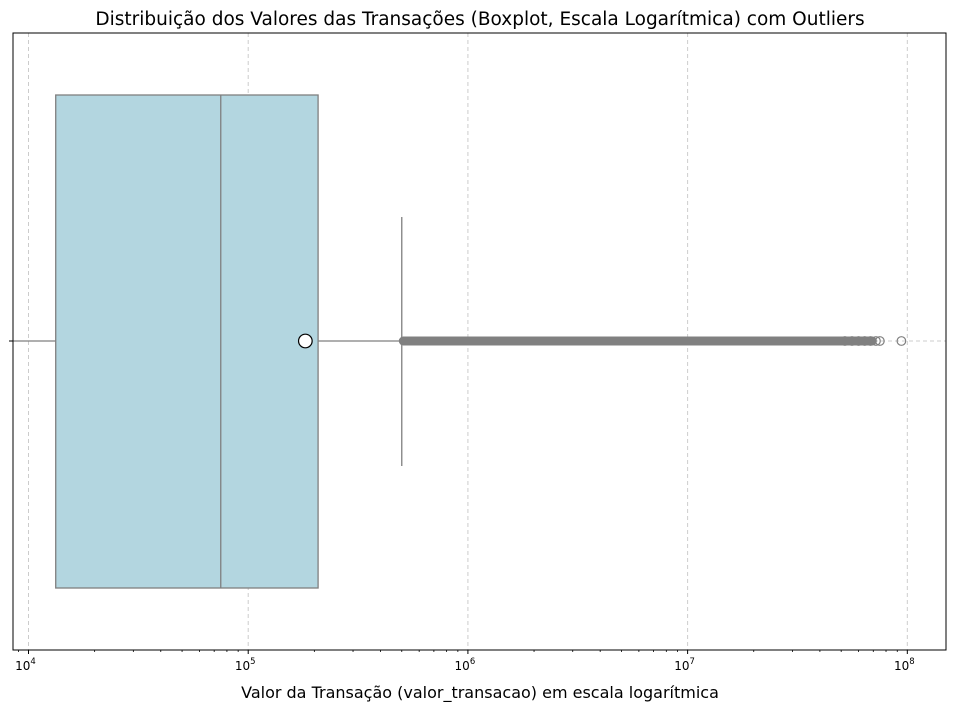 Image resolution: width=954 pixels, height=712 pixels. What do you see at coordinates (637, 341) in the screenshot?
I see `outlier-band` at bounding box center [637, 341].